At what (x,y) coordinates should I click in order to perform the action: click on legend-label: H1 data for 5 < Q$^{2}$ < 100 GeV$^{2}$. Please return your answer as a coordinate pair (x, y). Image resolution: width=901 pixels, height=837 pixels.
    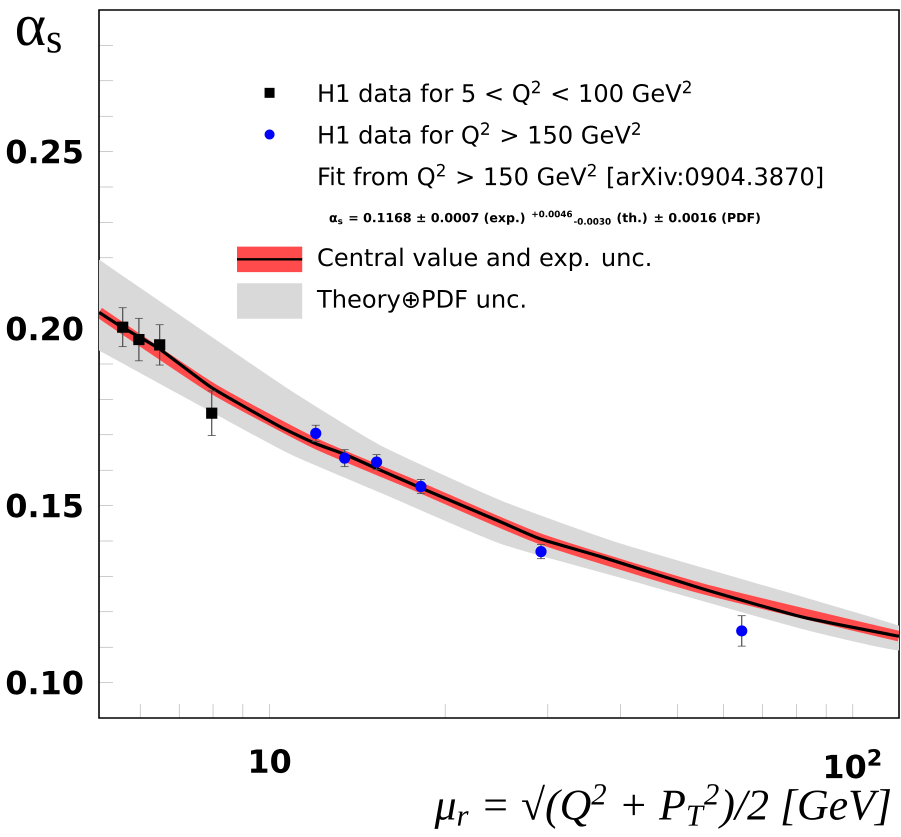
    Looking at the image, I should click on (505, 93).